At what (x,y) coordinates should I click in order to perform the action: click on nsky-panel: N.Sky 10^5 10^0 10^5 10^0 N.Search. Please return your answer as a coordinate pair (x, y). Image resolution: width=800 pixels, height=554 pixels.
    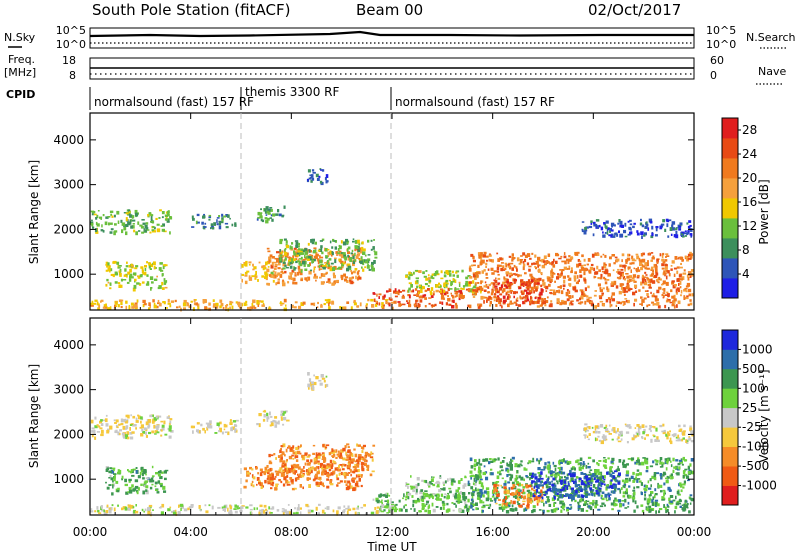
    Looking at the image, I should click on (400, 37).